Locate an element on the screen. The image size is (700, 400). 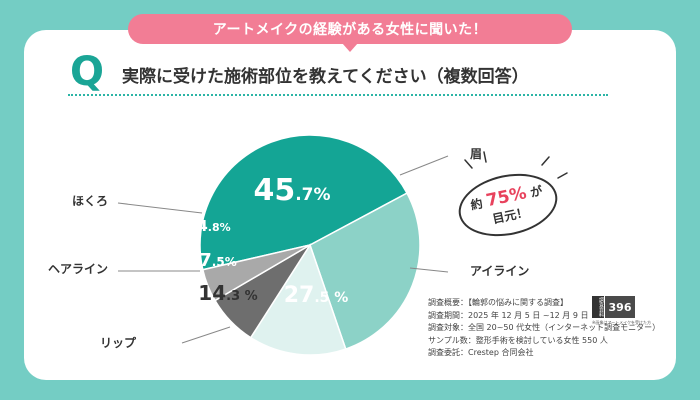
pie-slice-brow is located at coordinates (304, 202).